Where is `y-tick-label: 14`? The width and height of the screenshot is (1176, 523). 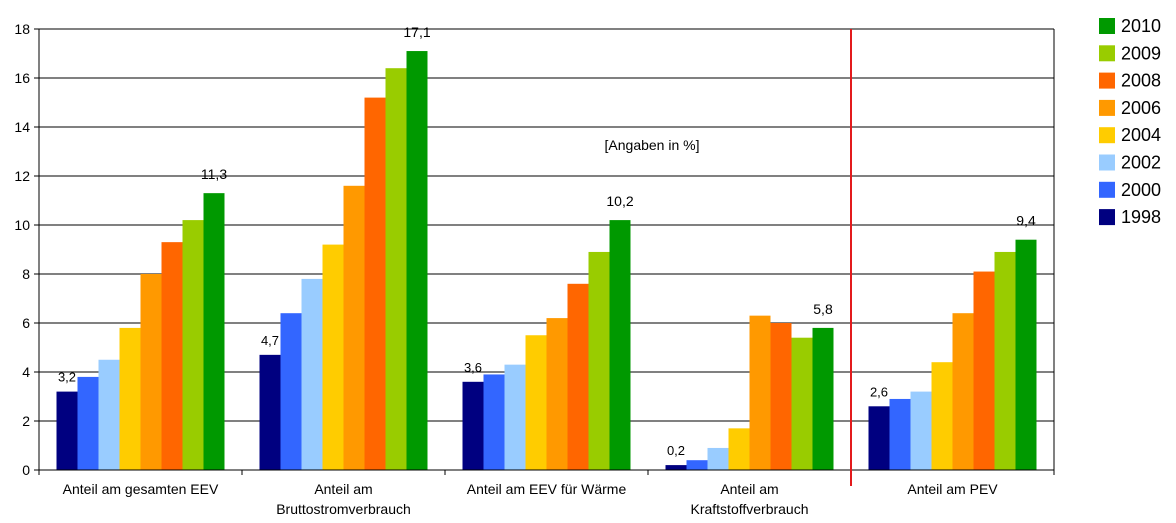 y-tick-label: 14 is located at coordinates (22, 127).